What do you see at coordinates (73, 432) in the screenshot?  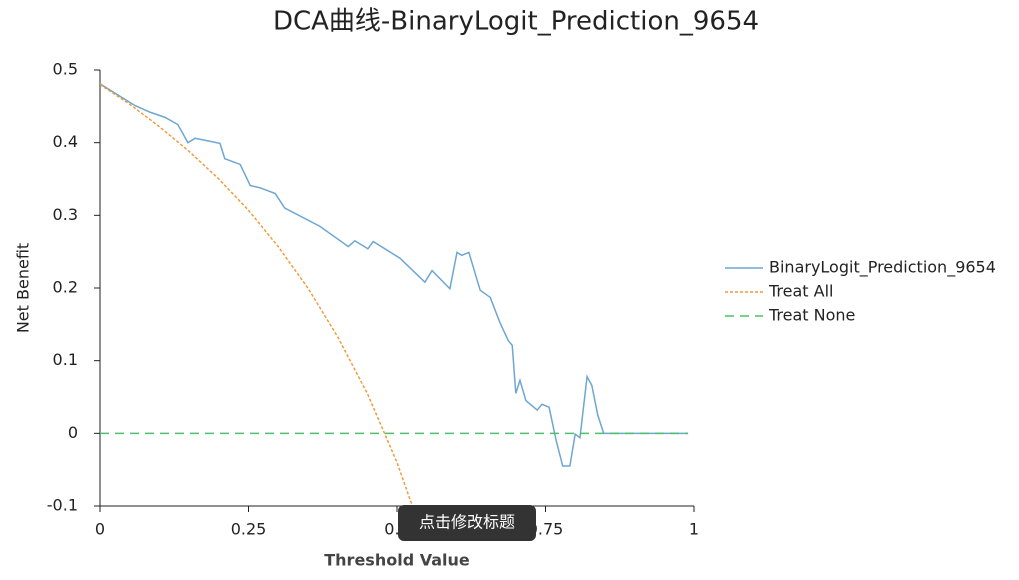 I see `y-tick-label: 0` at bounding box center [73, 432].